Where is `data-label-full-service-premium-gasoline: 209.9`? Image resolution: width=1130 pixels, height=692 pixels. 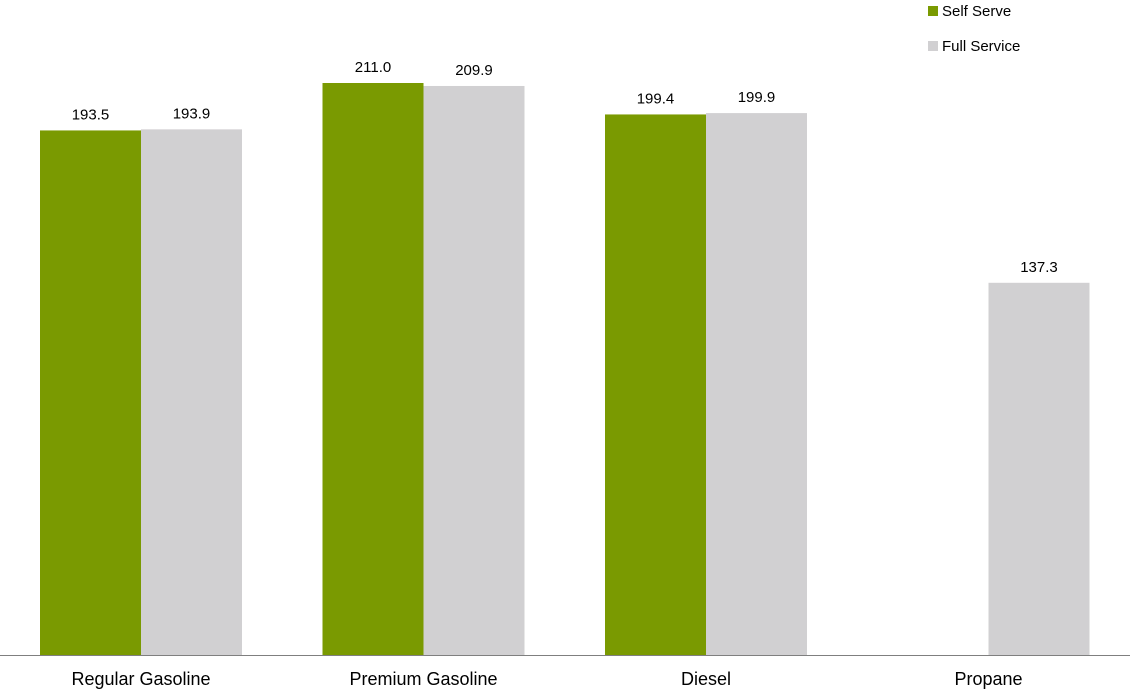 data-label-full-service-premium-gasoline: 209.9 is located at coordinates (474, 70).